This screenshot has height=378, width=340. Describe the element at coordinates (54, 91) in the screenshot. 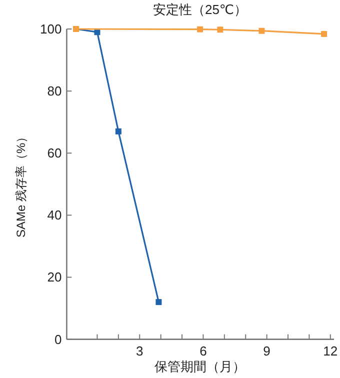

I see `y-tick-label: 80` at that location.